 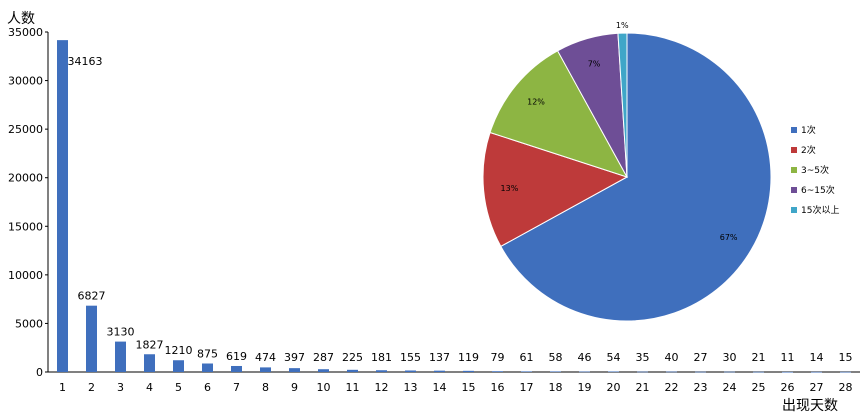 What do you see at coordinates (28, 202) in the screenshot?
I see `y-tick-labels: 0 5000 10000 15000 20000 25000 30000 35000` at bounding box center [28, 202].